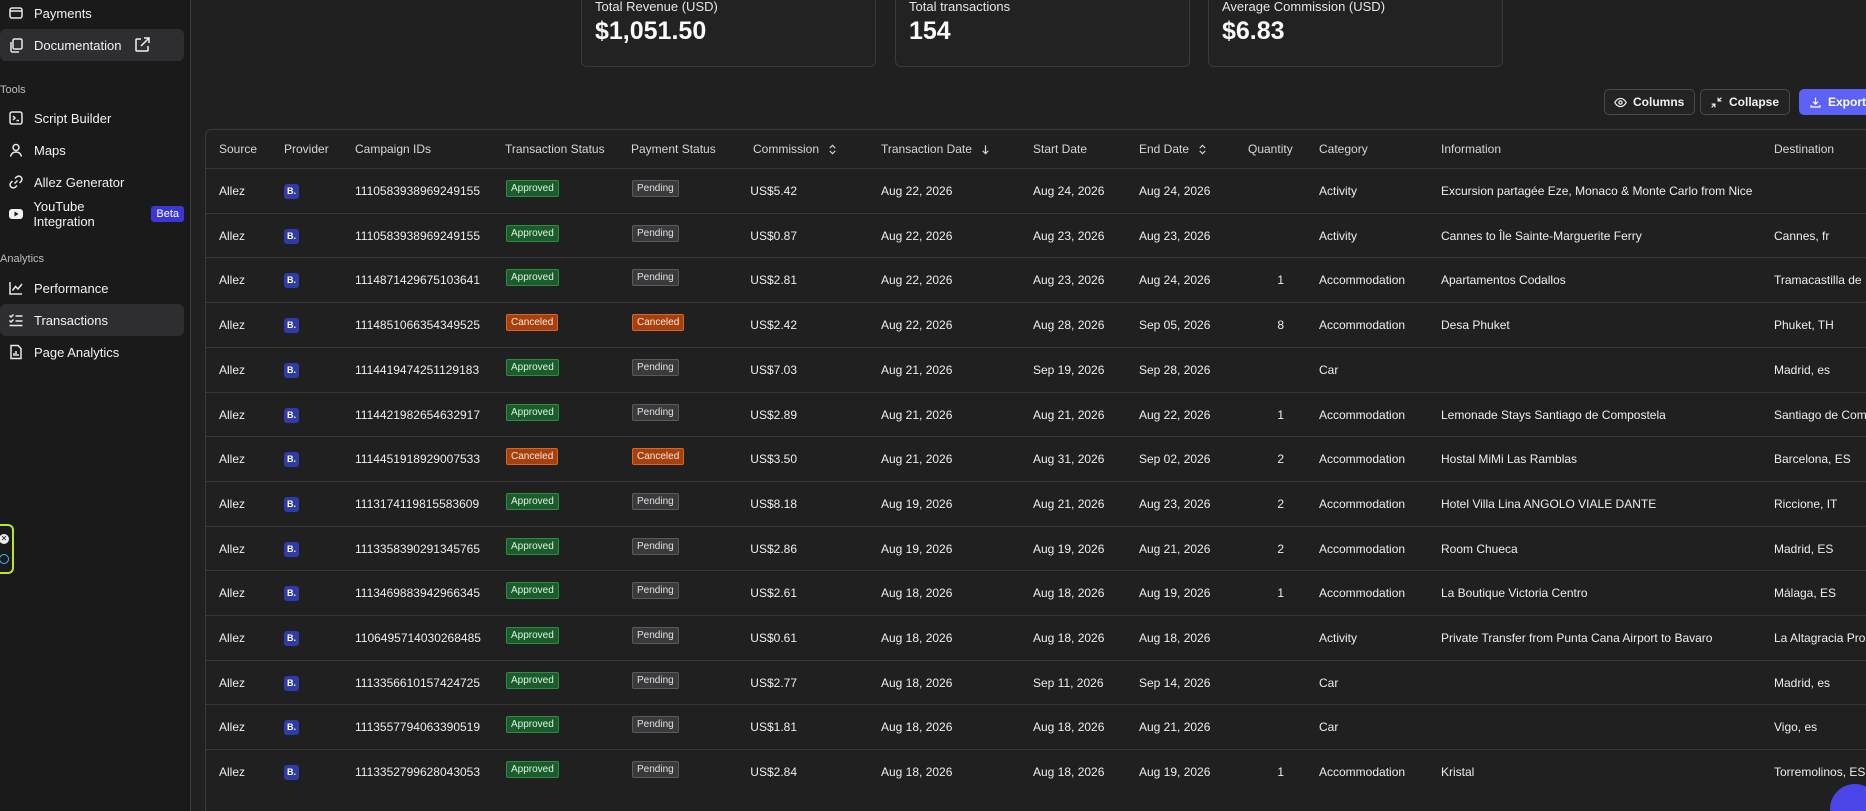 The height and width of the screenshot is (811, 1866). Describe the element at coordinates (1479, 548) in the screenshot. I see `cell-information: Room Chueca` at that location.